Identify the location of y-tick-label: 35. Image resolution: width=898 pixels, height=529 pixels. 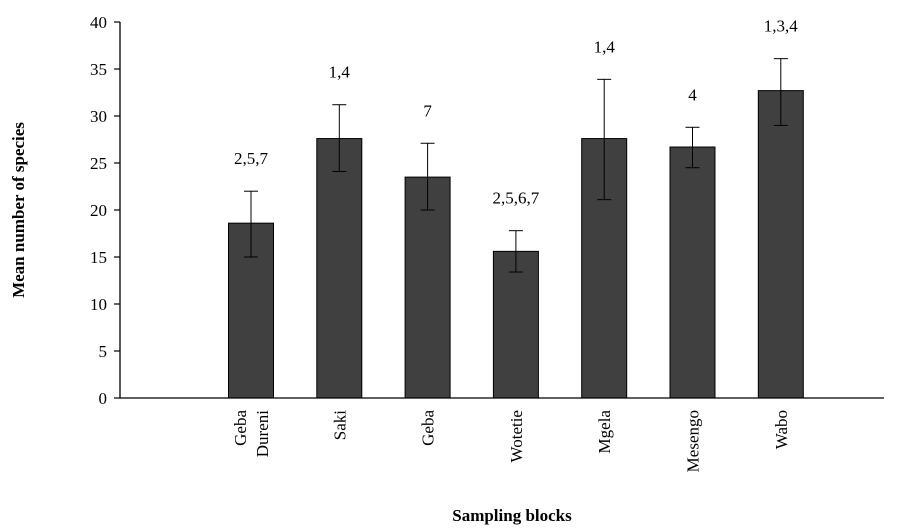
(98, 69).